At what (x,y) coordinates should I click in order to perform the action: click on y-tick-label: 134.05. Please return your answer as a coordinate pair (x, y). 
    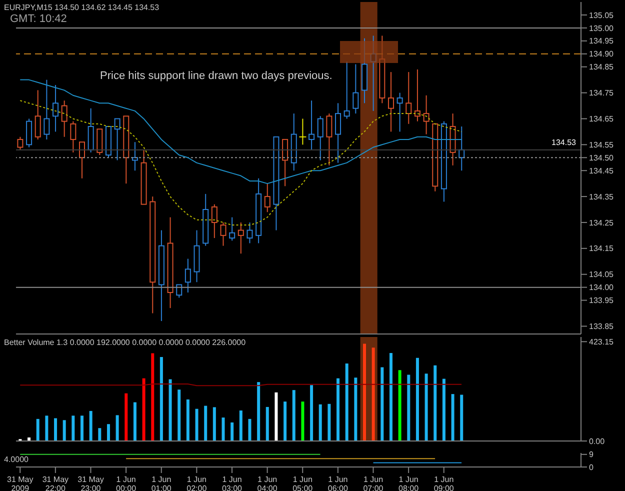
    Looking at the image, I should click on (601, 275).